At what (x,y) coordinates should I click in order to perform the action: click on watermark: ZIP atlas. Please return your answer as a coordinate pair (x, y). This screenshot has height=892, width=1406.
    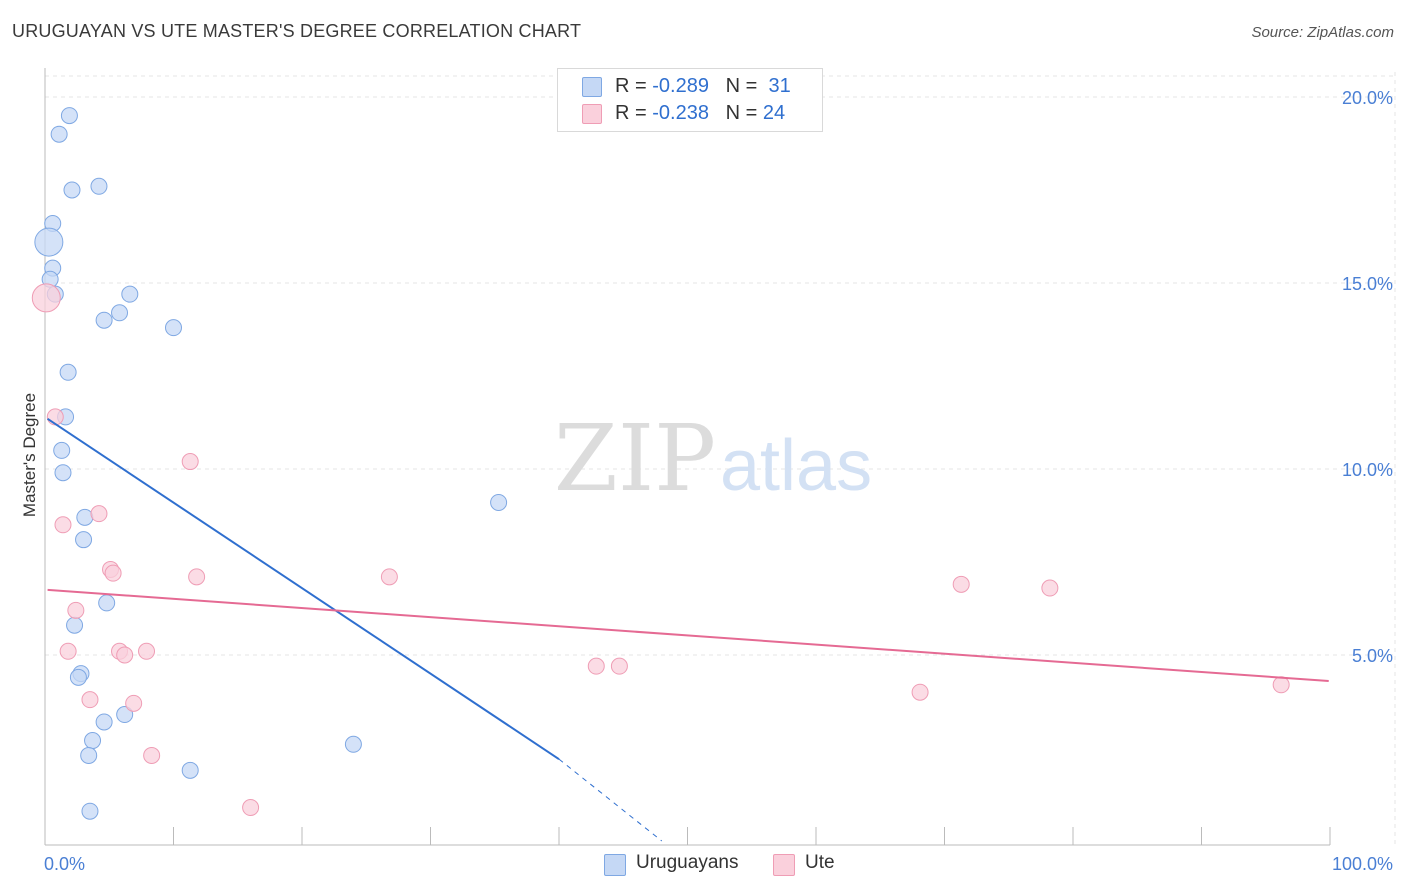
    Looking at the image, I should click on (713, 458).